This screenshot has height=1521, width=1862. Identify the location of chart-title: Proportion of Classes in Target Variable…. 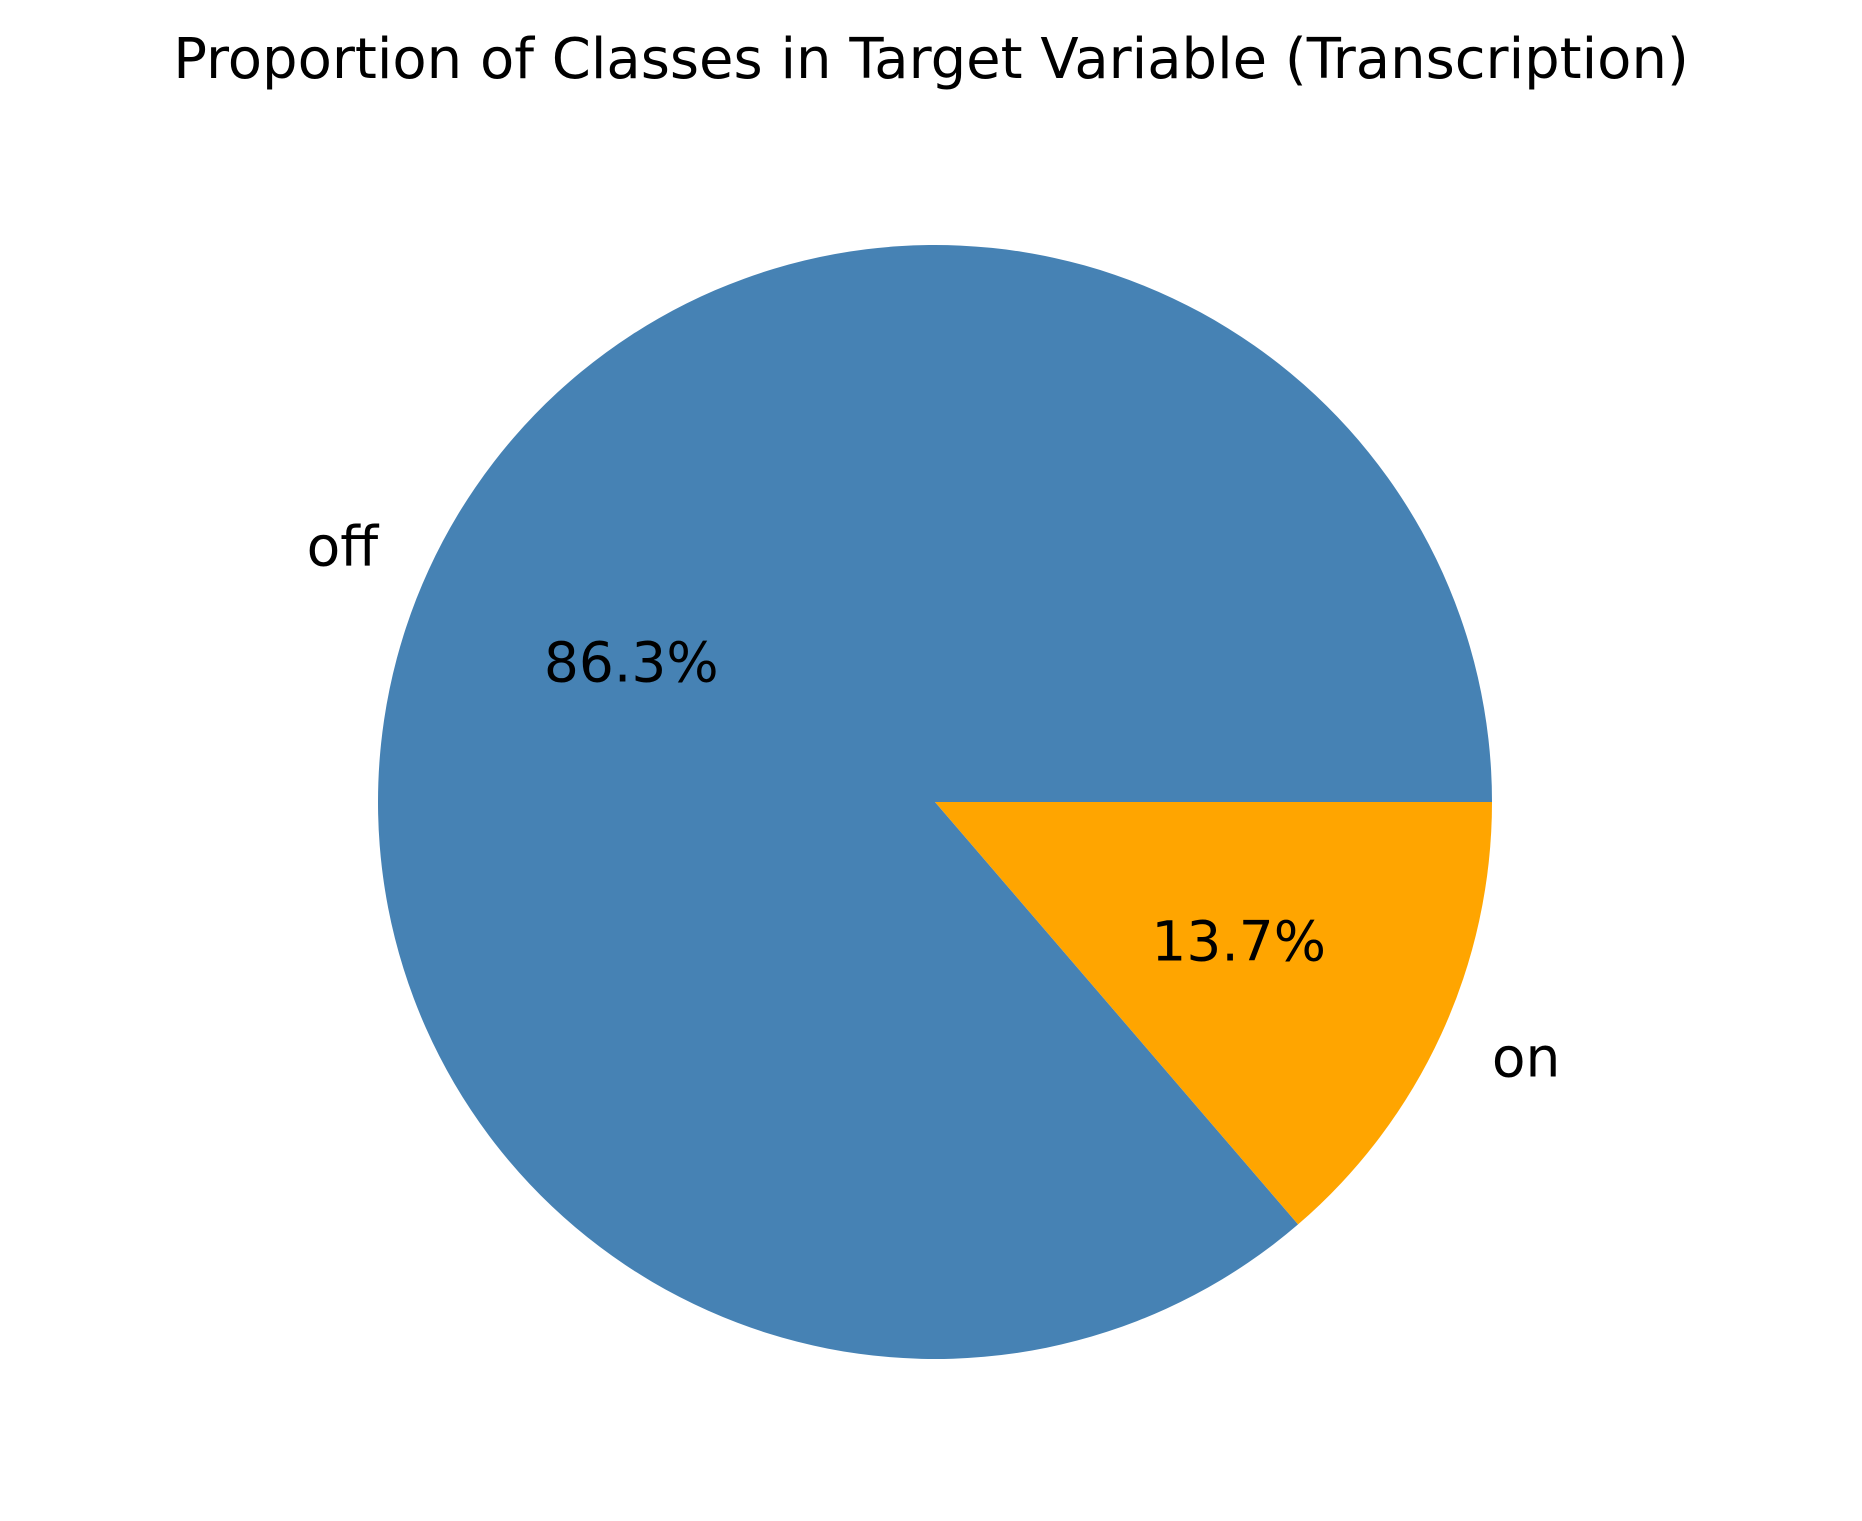
(931, 59).